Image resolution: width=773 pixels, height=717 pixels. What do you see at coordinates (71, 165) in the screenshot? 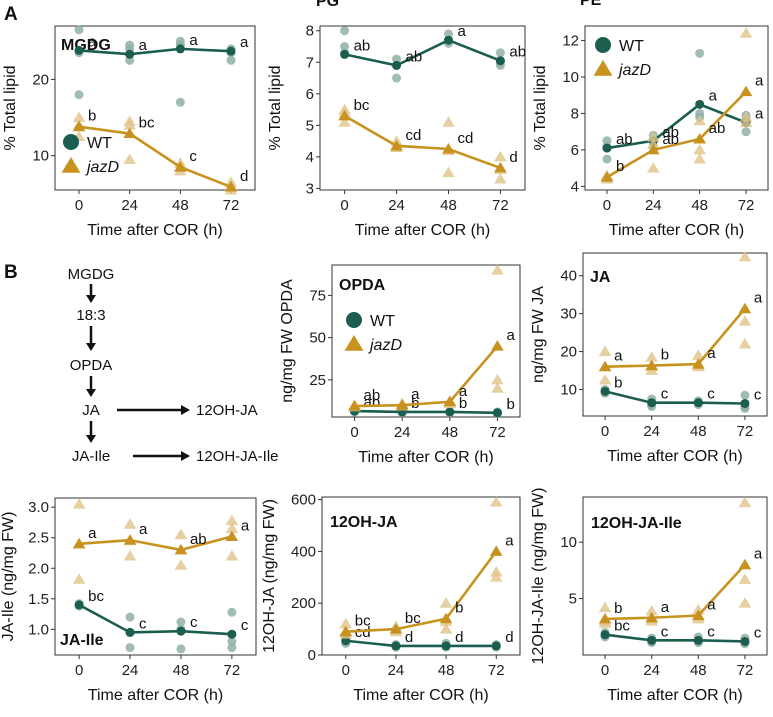
I see `legend-jazd-marker` at bounding box center [71, 165].